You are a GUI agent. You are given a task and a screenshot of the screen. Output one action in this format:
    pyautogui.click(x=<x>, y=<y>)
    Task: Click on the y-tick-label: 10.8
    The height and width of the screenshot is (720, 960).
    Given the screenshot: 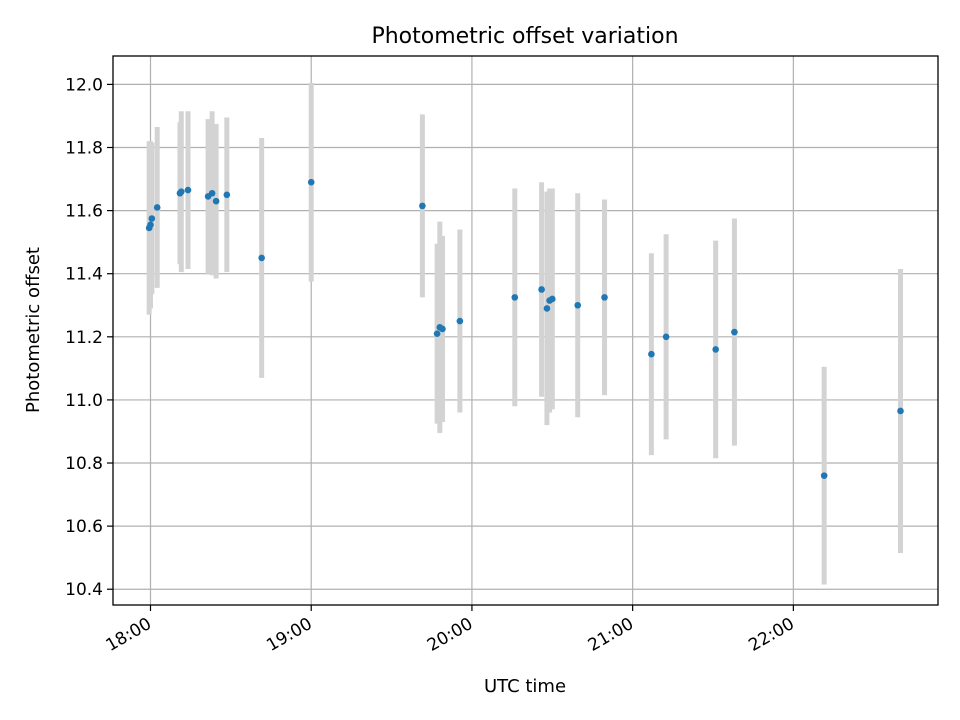 What is the action you would take?
    pyautogui.click(x=84, y=464)
    